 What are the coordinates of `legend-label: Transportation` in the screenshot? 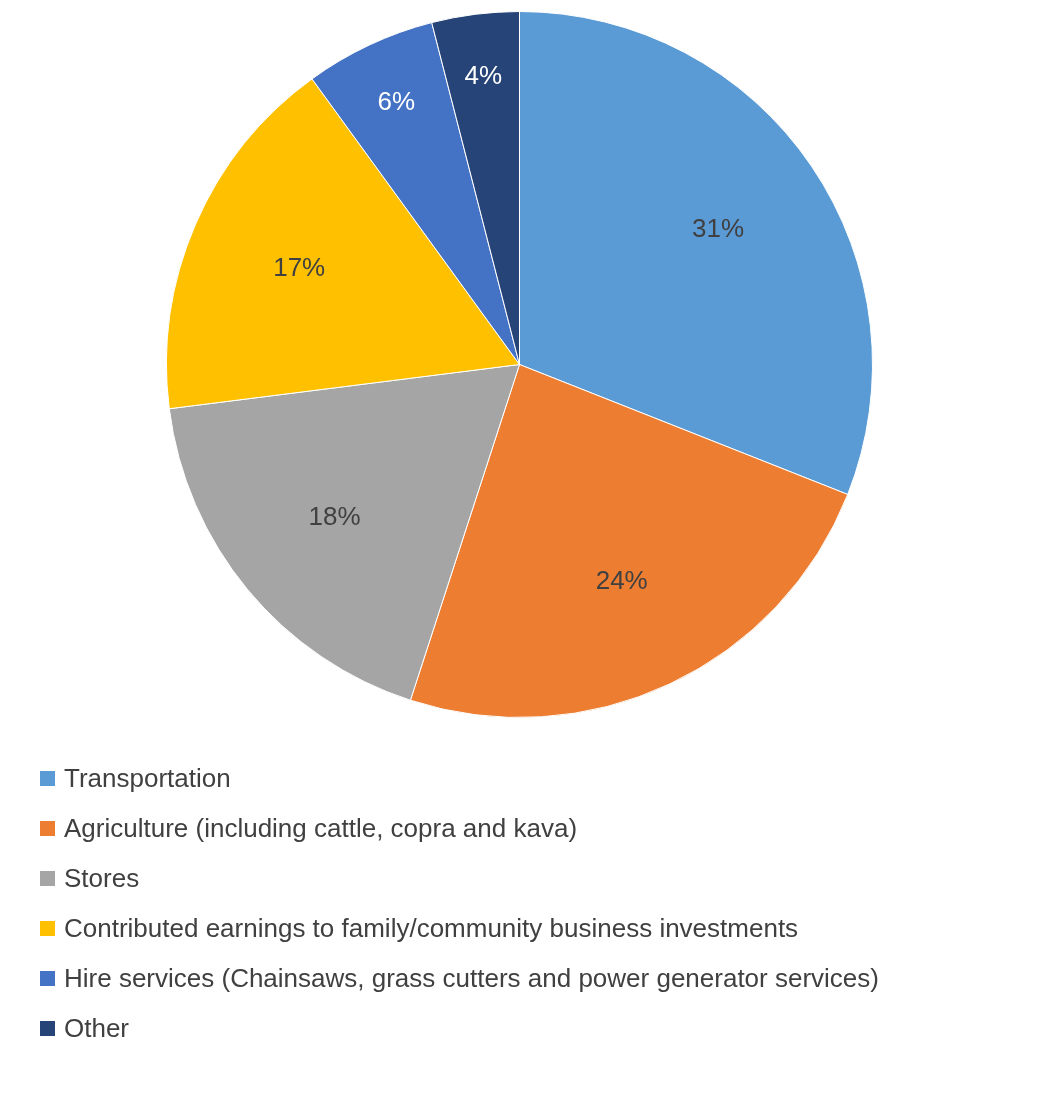 It's located at (147, 778).